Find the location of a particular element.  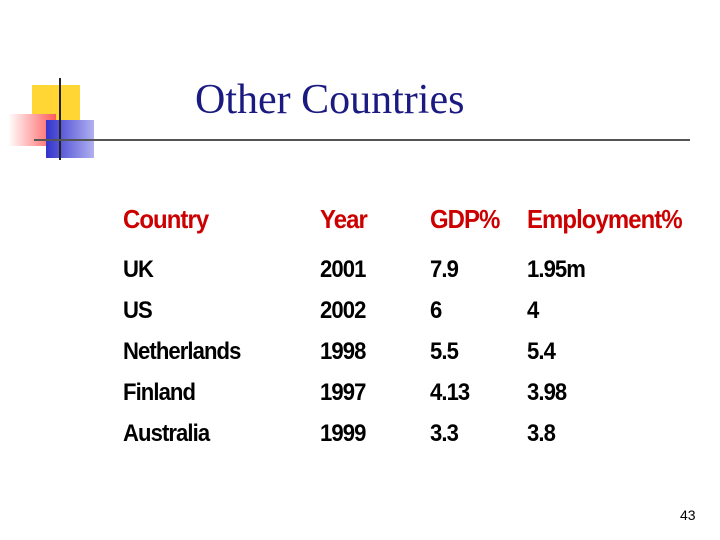

table-cell: 1999 is located at coordinates (343, 433).